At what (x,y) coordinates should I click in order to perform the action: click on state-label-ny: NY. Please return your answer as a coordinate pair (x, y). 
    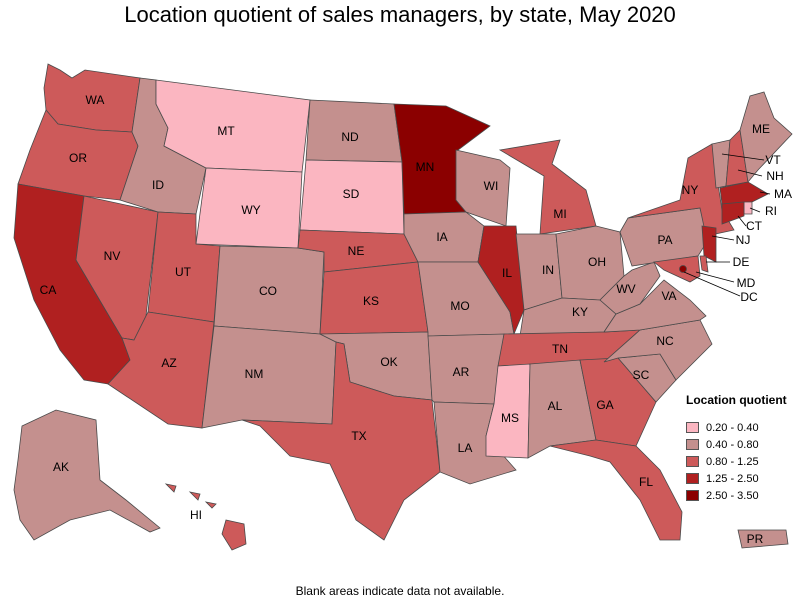
    Looking at the image, I should click on (690, 190).